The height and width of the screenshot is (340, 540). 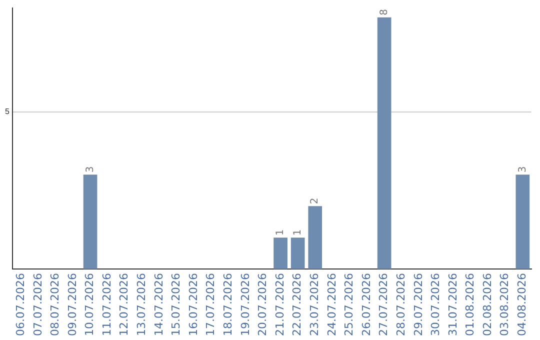 What do you see at coordinates (349, 304) in the screenshot?
I see `x-tick-label: 25.07.2026` at bounding box center [349, 304].